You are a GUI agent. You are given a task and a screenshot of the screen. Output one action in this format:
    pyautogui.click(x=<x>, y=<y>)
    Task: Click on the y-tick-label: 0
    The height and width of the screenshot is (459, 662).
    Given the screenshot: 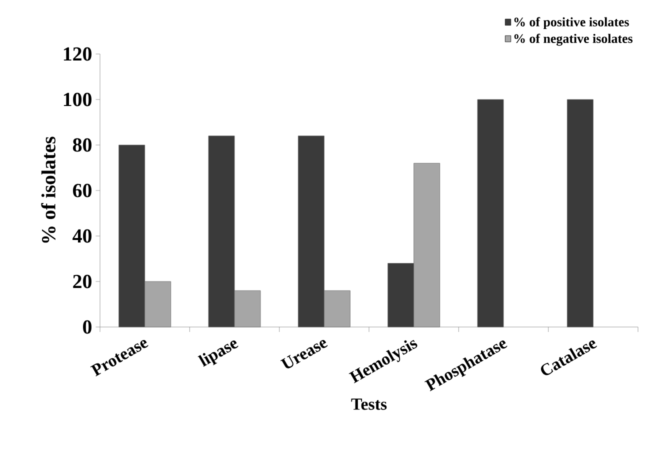 What is the action you would take?
    pyautogui.click(x=87, y=327)
    